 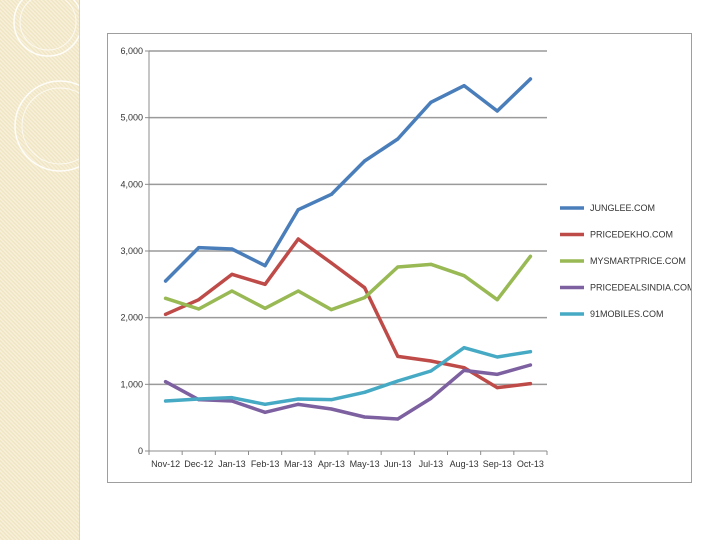 What do you see at coordinates (497, 464) in the screenshot?
I see `x-tick-label: Sep-13` at bounding box center [497, 464].